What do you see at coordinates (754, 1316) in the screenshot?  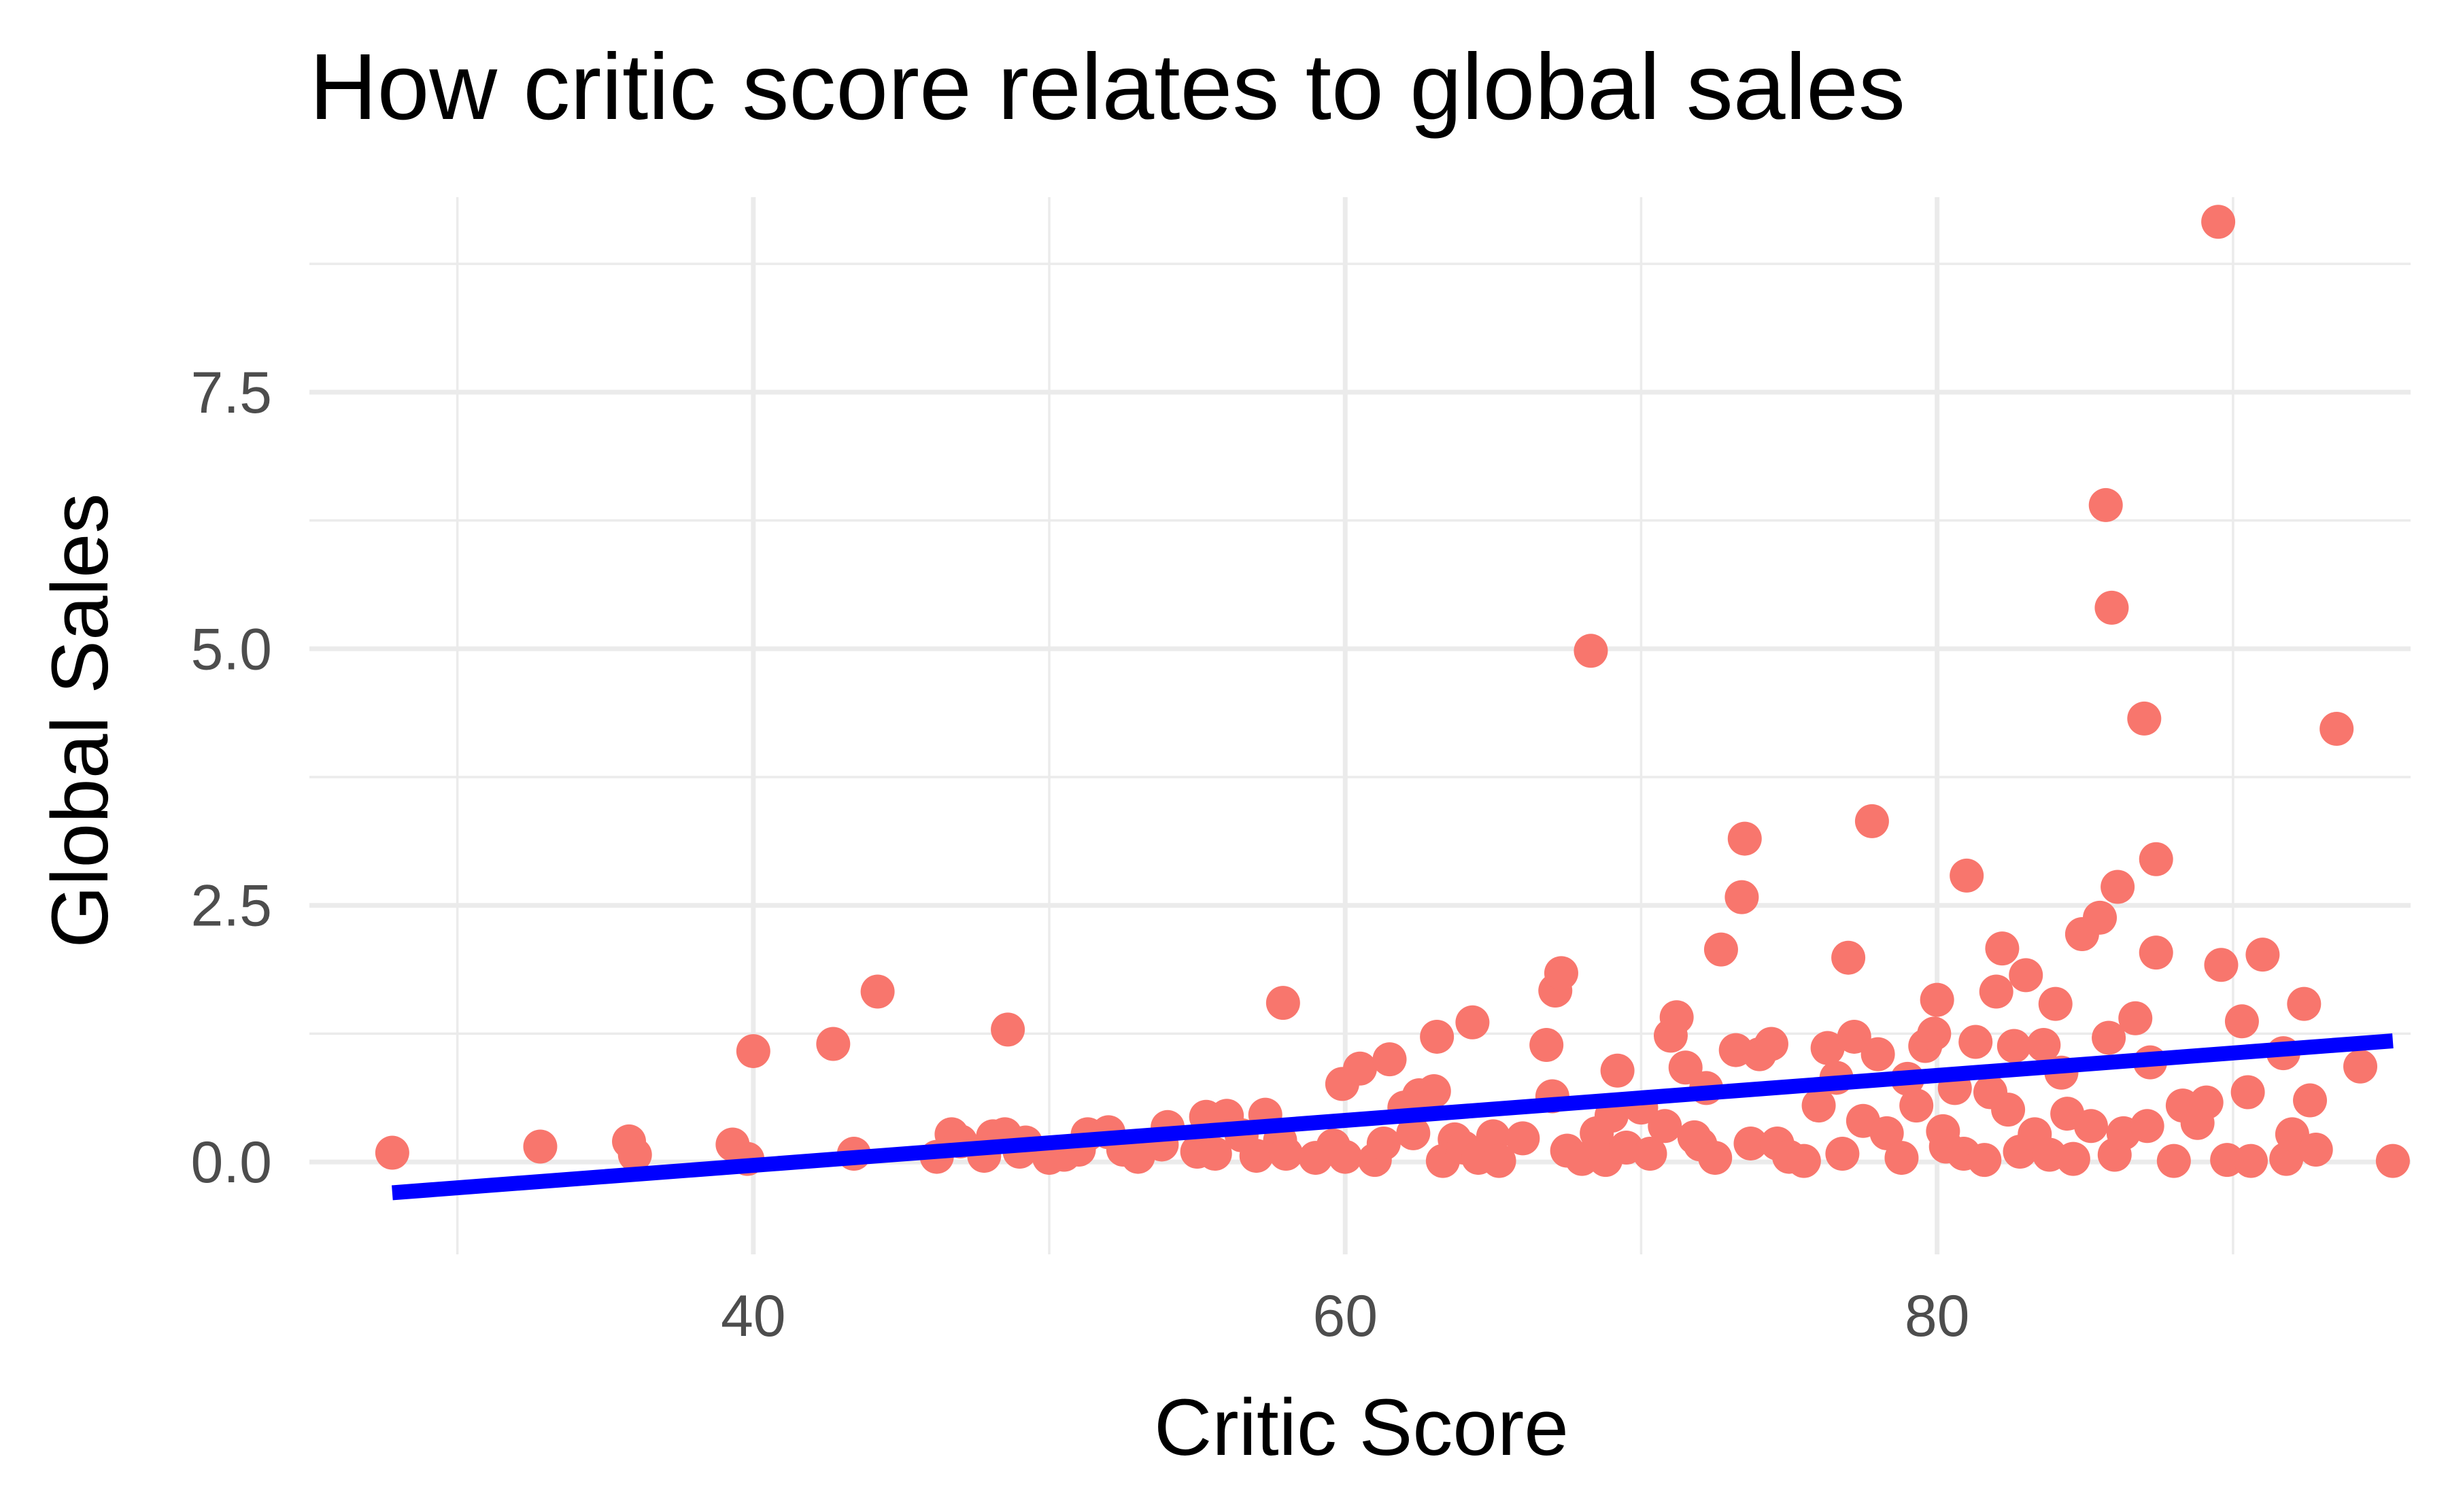 I see `x-tick-label: 40` at bounding box center [754, 1316].